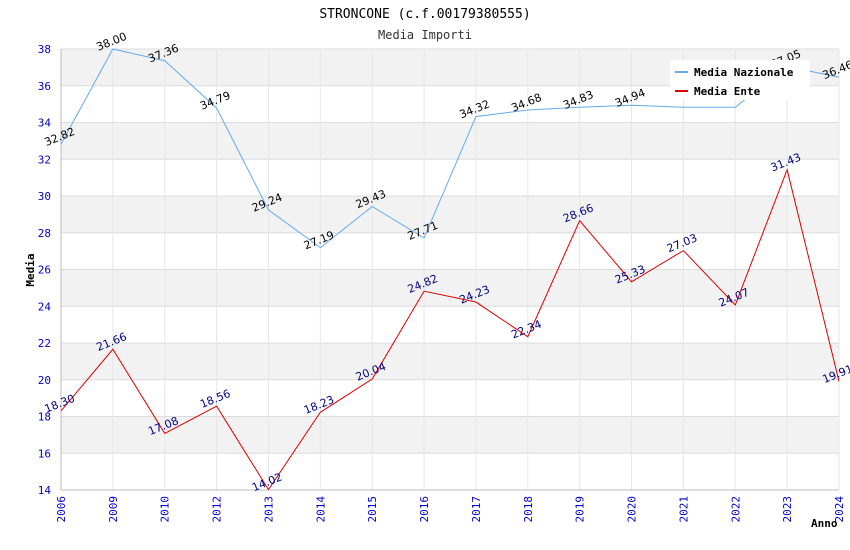 Image resolution: width=850 pixels, height=550 pixels. What do you see at coordinates (824, 523) in the screenshot?
I see `x-axis-label: Anno` at bounding box center [824, 523].